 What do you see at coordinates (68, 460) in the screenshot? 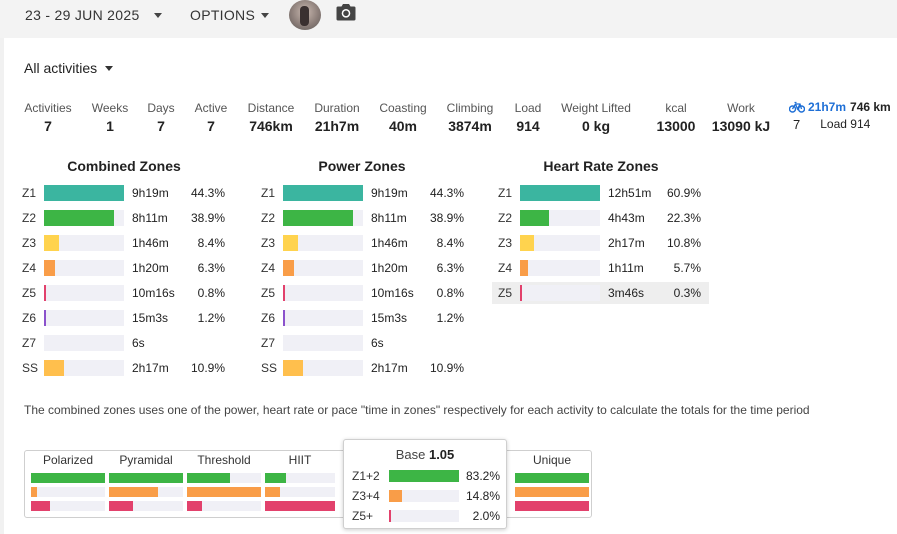
I see `distribution-label: Polarized` at bounding box center [68, 460].